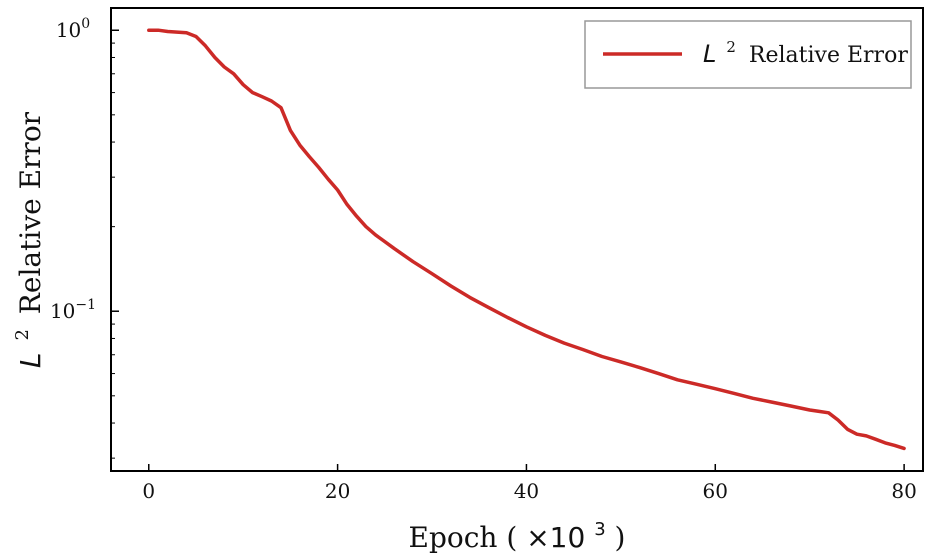 This screenshot has width=933, height=560. I want to click on x-tick-label: 80, so click(903, 491).